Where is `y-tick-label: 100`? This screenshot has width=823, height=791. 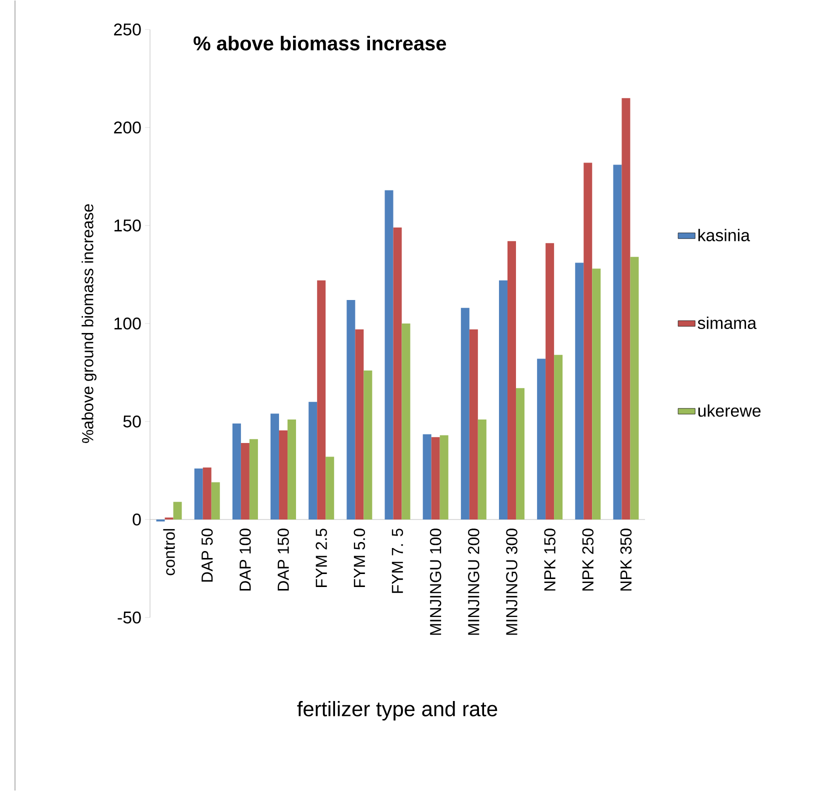
y-tick-label: 100 is located at coordinates (127, 324).